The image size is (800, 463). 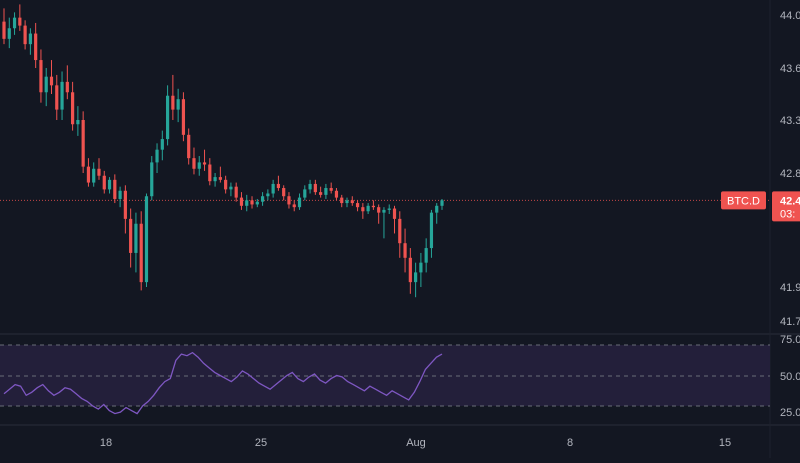 I want to click on time-tick-label: 25, so click(x=261, y=443).